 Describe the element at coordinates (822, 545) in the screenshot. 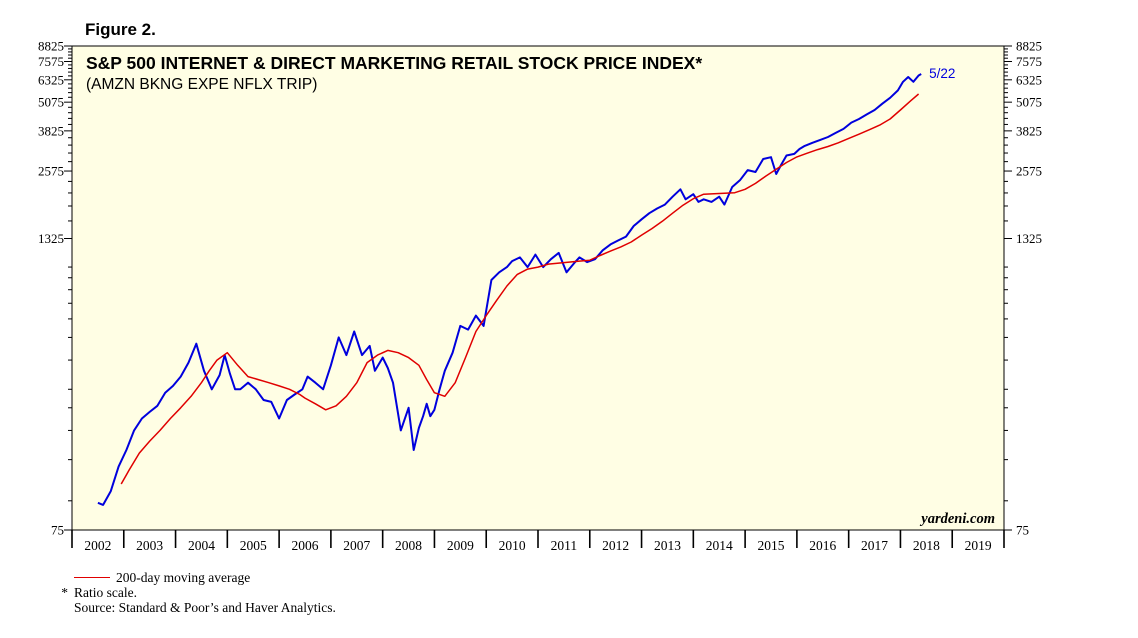

I see `x-tick-label: 2016` at that location.